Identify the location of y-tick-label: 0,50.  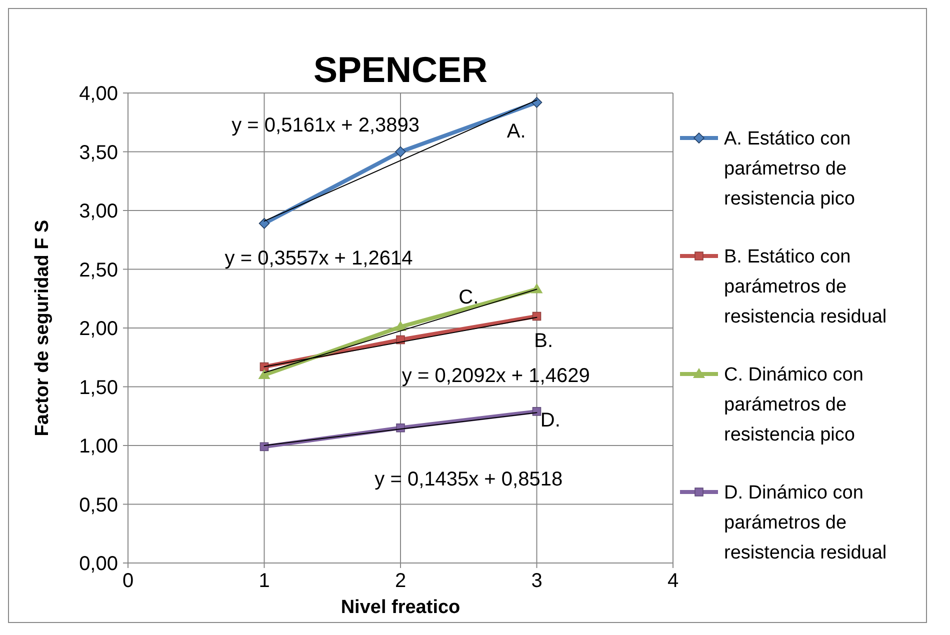
(98, 505).